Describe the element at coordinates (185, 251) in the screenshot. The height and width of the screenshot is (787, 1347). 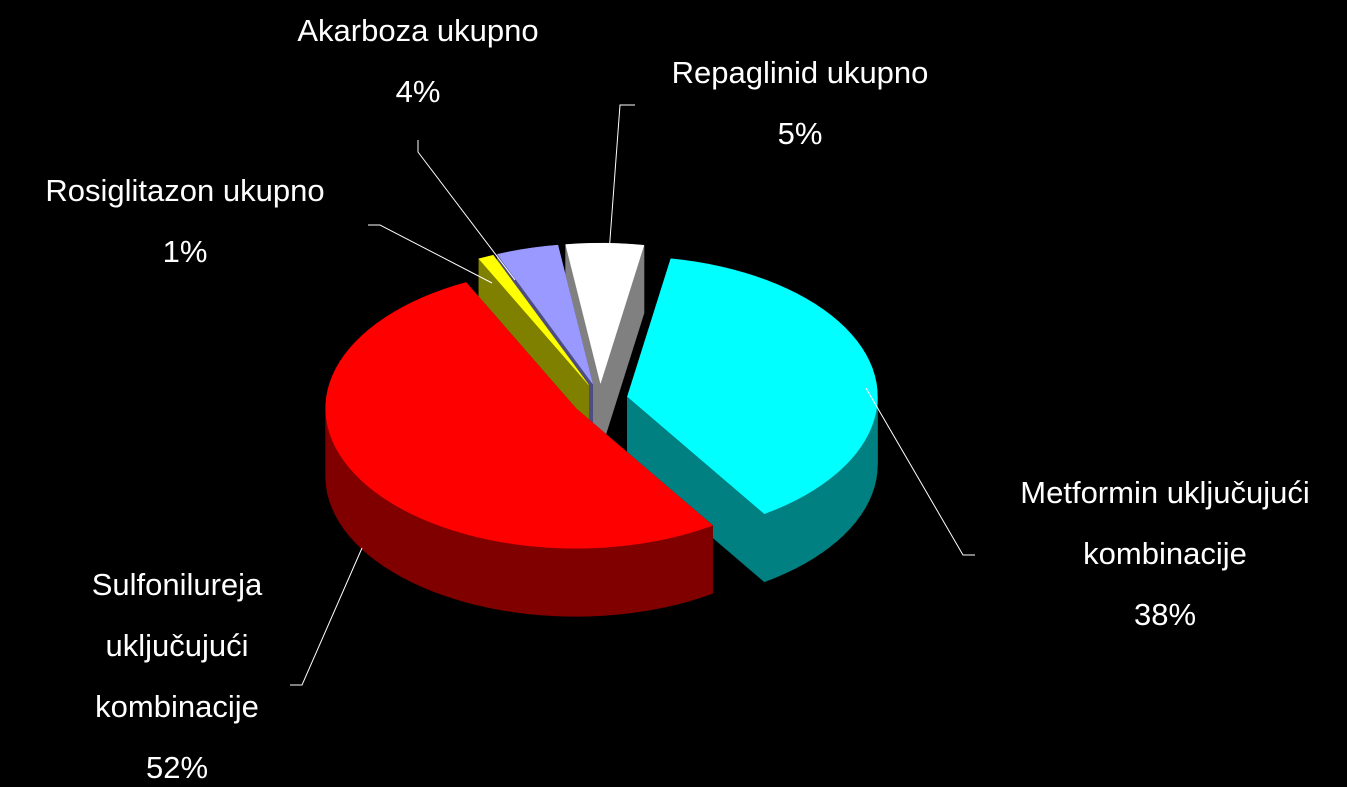
I see `value-label: 1%` at that location.